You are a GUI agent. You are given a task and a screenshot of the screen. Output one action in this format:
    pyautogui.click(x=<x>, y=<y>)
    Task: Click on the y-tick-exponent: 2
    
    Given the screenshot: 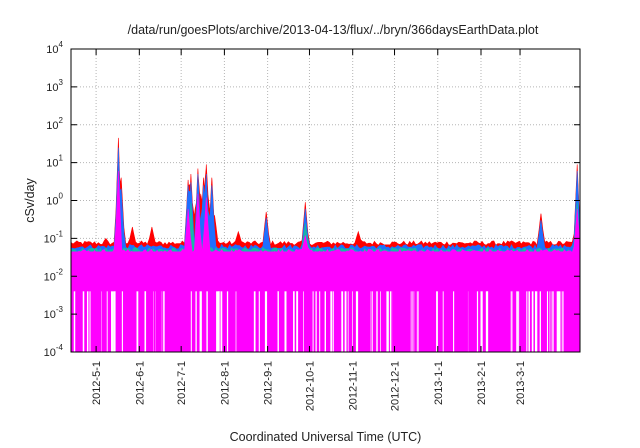 What is the action you would take?
    pyautogui.click(x=61, y=120)
    